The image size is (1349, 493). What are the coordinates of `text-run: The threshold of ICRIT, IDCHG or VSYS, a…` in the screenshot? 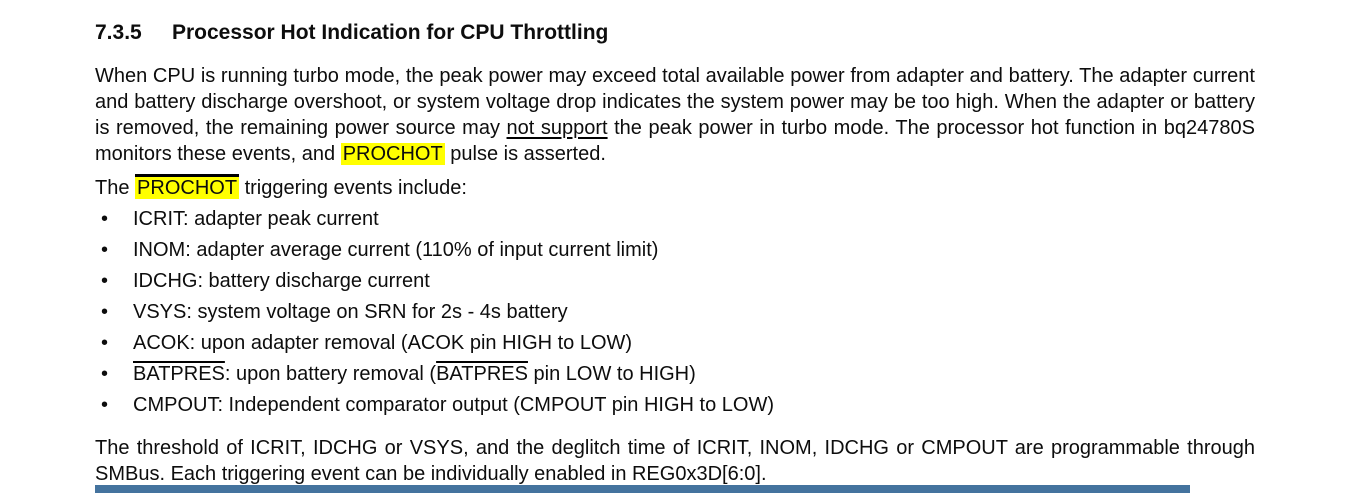 It's located at (675, 461).